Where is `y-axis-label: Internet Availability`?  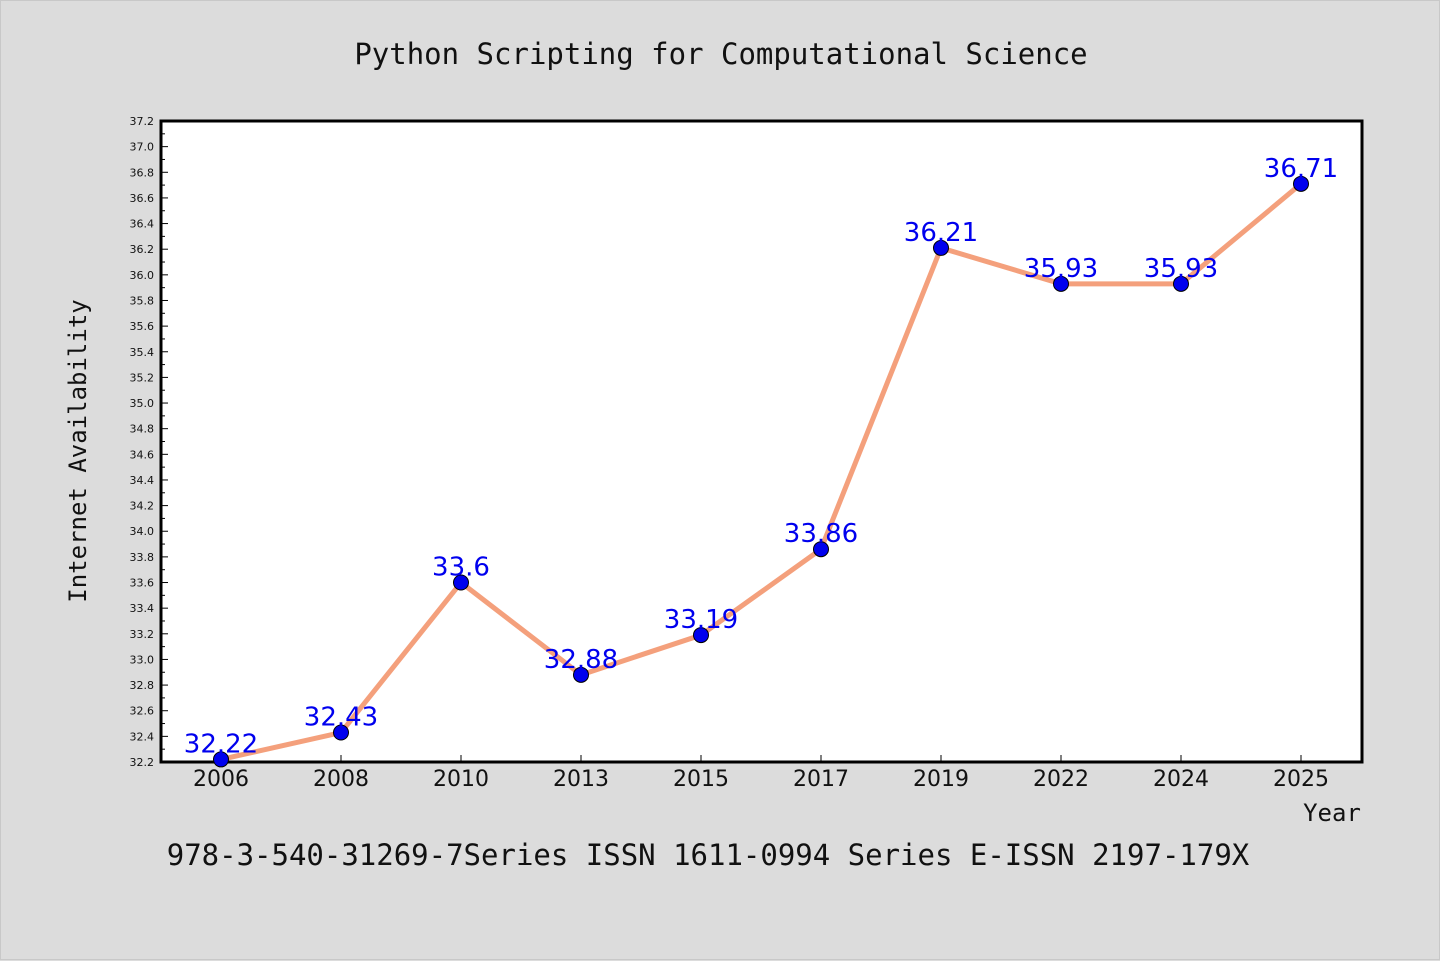 y-axis-label: Internet Availability is located at coordinates (78, 450).